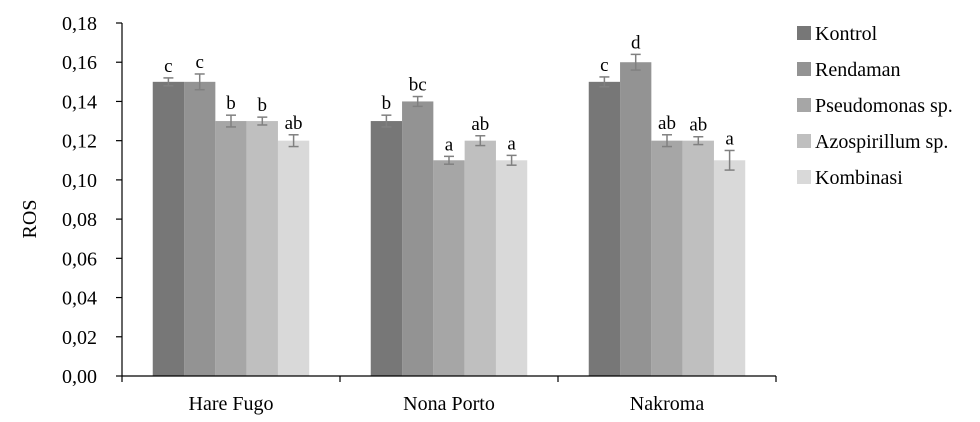  I want to click on y-tick-label: 0,02, so click(79, 338).